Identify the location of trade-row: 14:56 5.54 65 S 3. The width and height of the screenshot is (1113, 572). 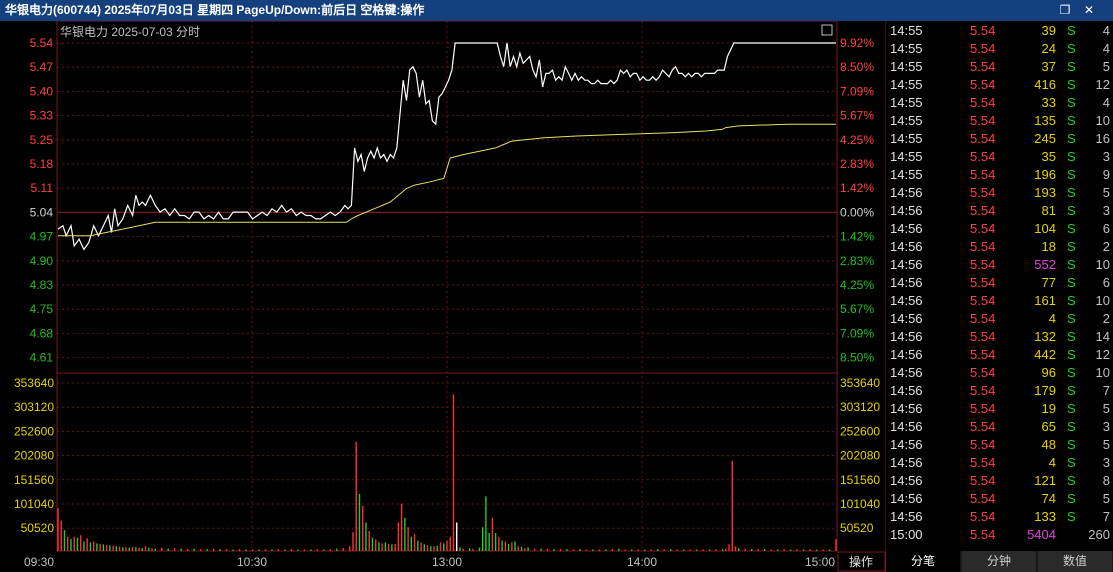
(999, 427).